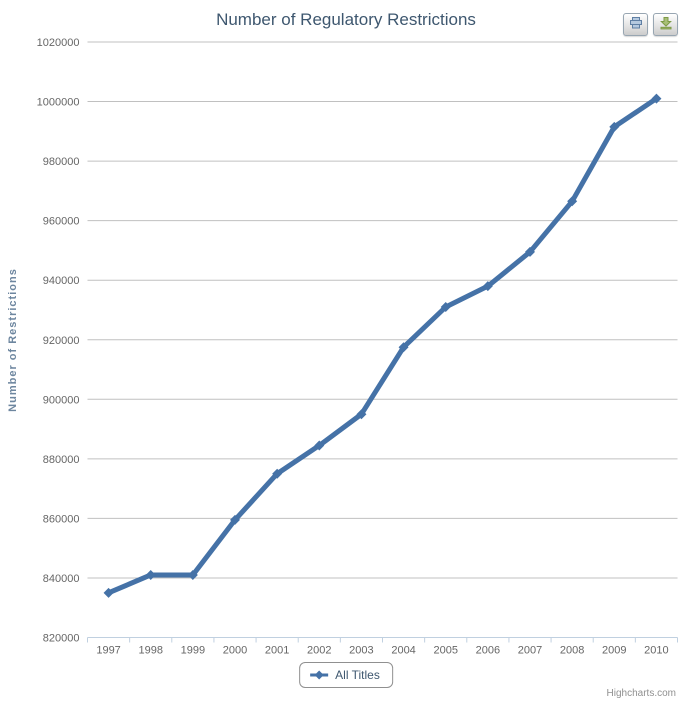  I want to click on legend-symbol-marker, so click(319, 675).